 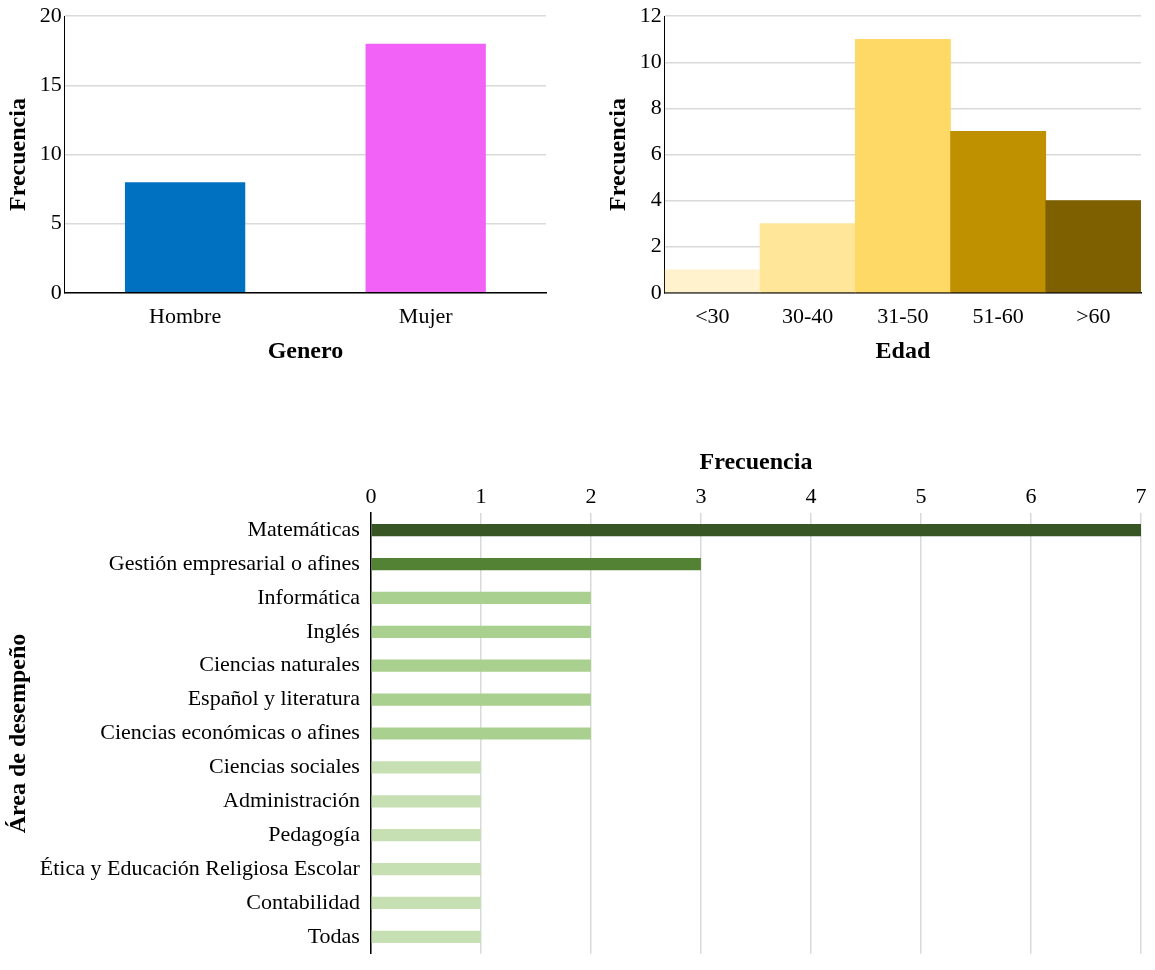 I want to click on x-tick-label: 0, so click(x=371, y=495).